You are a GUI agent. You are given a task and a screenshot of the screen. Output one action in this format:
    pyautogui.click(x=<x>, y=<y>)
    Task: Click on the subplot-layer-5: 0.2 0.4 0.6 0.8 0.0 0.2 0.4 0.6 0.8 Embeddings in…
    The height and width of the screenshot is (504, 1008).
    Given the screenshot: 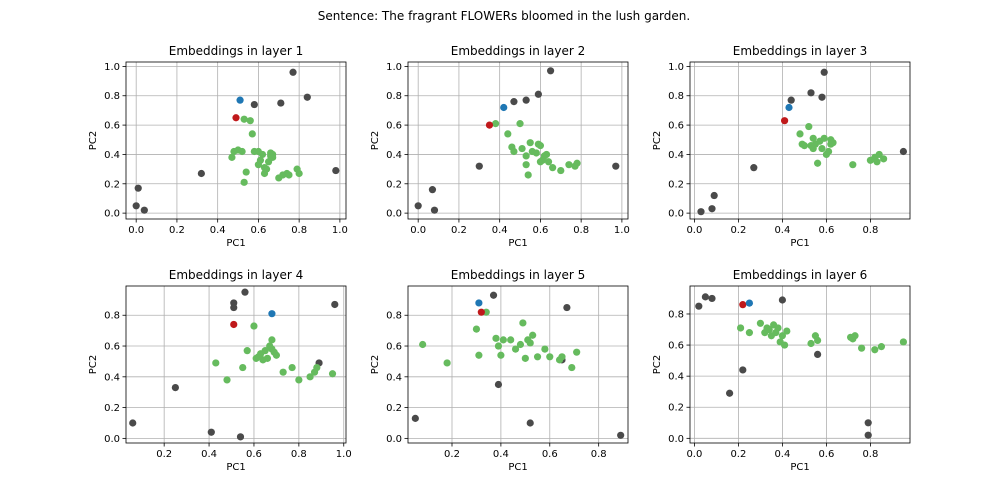 What is the action you would take?
    pyautogui.click(x=499, y=370)
    